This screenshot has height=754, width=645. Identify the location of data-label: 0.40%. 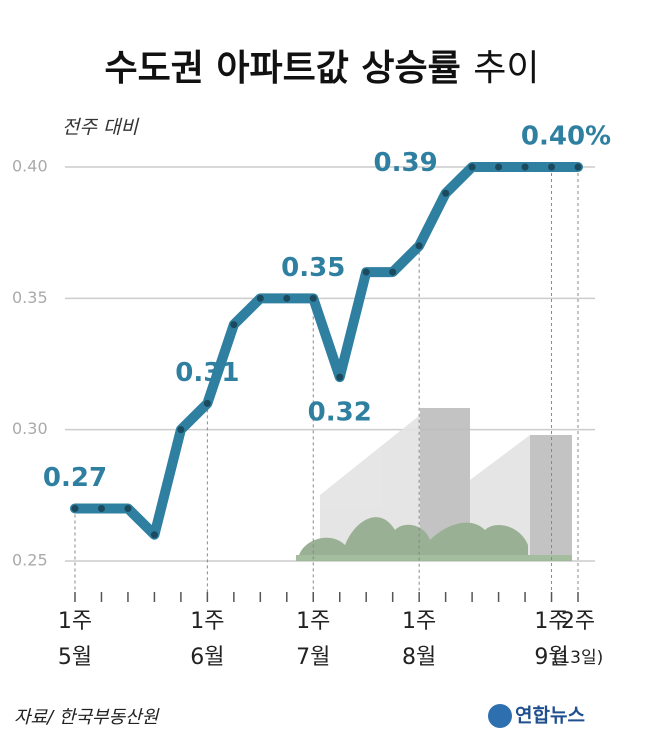
(566, 137).